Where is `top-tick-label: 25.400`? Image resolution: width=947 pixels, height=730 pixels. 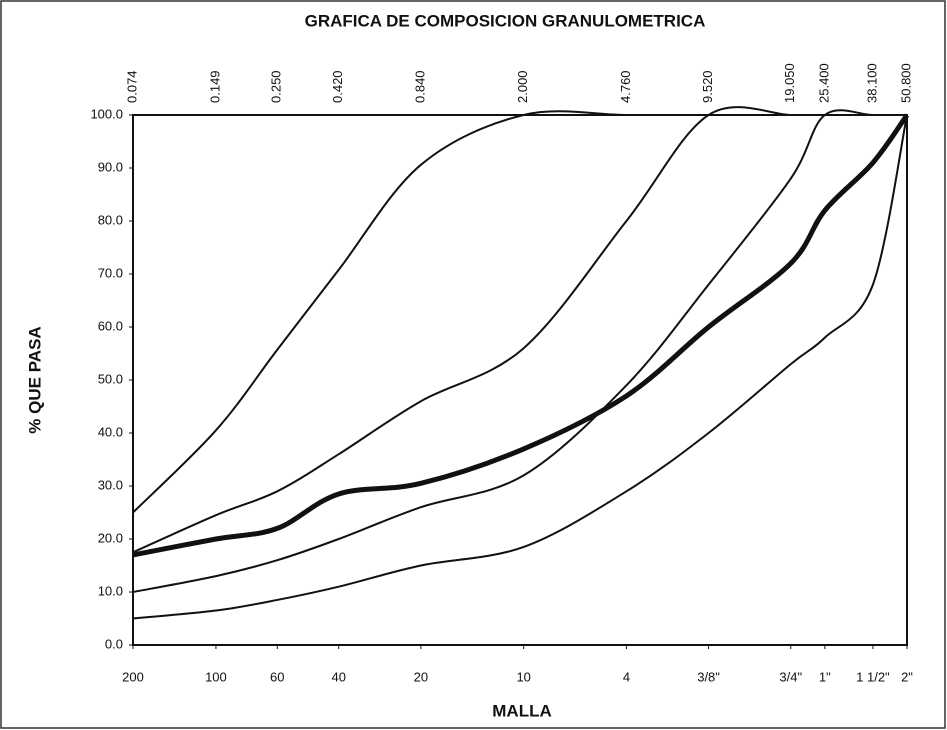
top-tick-label: 25.400 is located at coordinates (823, 83).